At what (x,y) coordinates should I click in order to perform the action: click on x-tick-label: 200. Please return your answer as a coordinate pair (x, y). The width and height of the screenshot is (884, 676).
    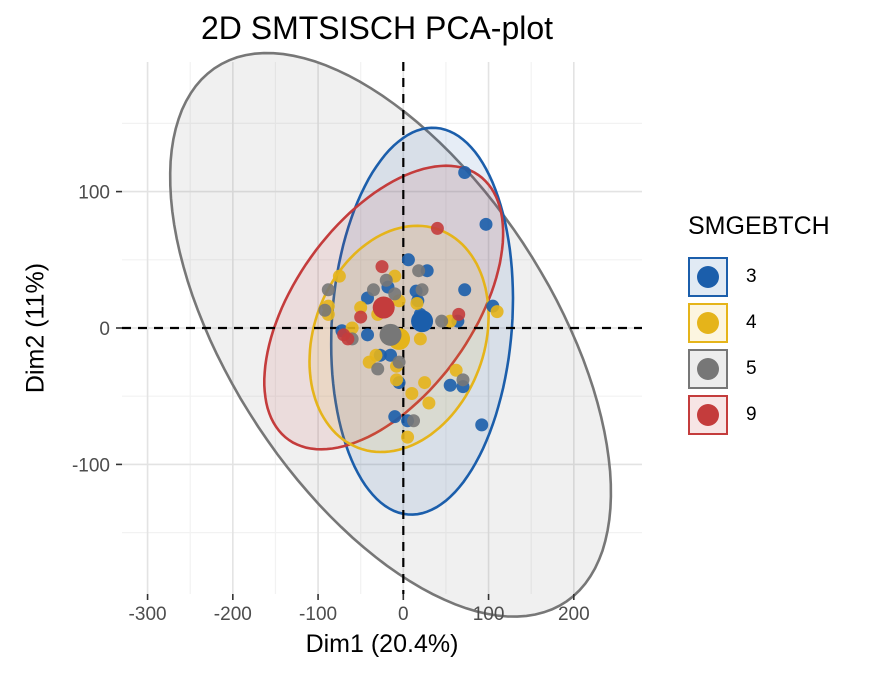
    Looking at the image, I should click on (574, 614).